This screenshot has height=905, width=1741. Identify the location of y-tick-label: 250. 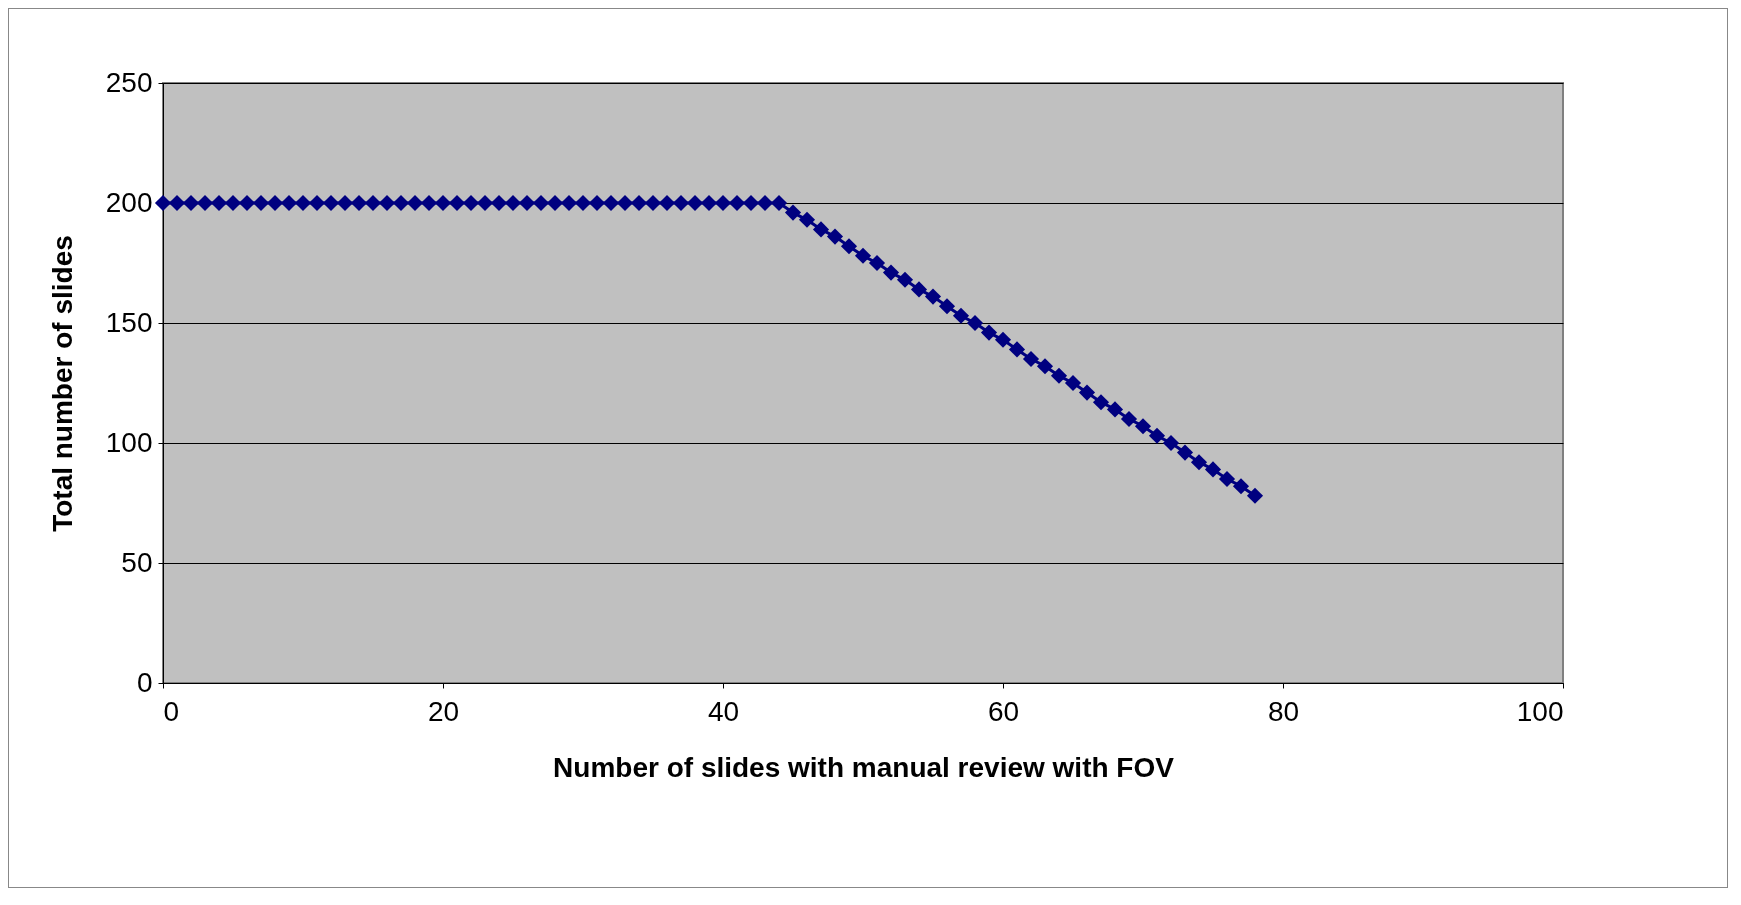
(129, 82).